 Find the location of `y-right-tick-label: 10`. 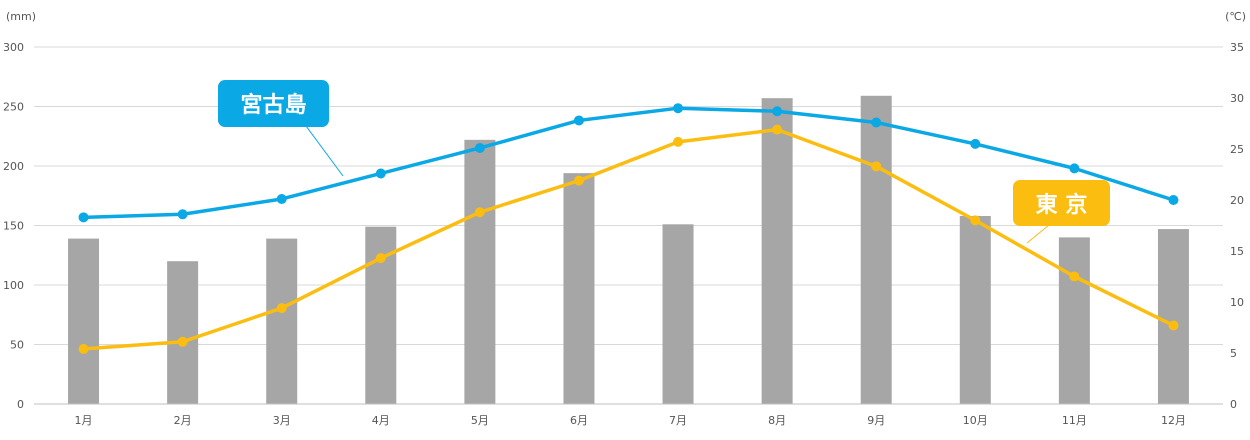

y-right-tick-label: 10 is located at coordinates (1237, 302).